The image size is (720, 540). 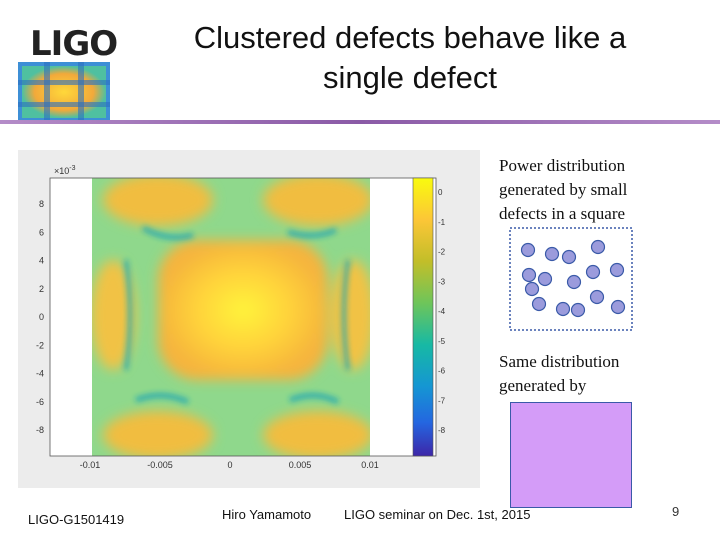 I want to click on x-tick-label: 0, so click(x=229, y=465).